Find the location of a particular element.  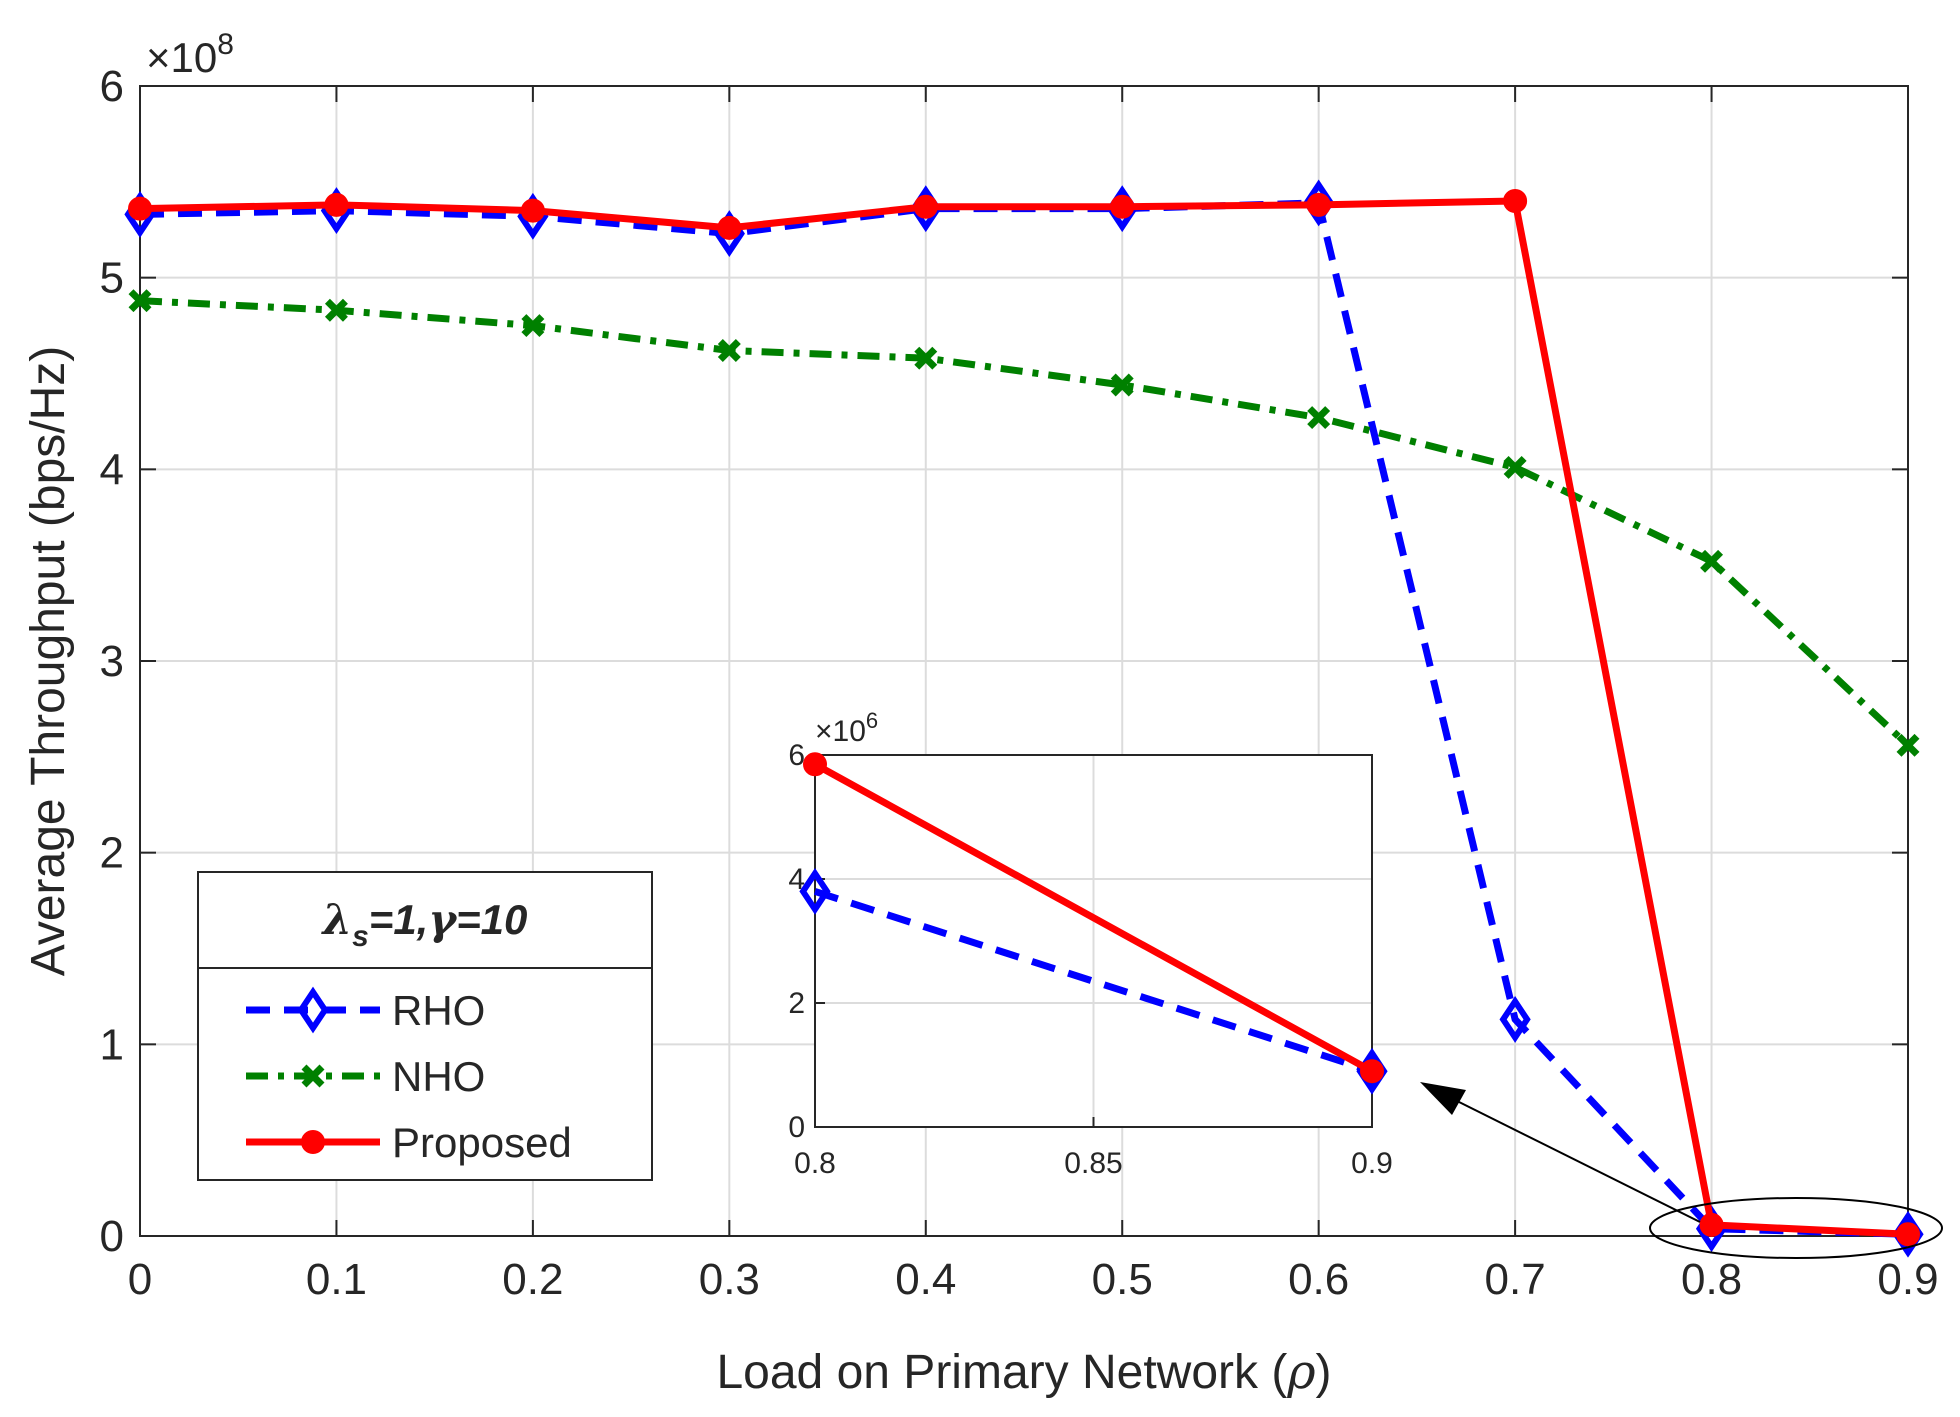

legend-marker-nho-stroke-b is located at coordinates (313, 1076).